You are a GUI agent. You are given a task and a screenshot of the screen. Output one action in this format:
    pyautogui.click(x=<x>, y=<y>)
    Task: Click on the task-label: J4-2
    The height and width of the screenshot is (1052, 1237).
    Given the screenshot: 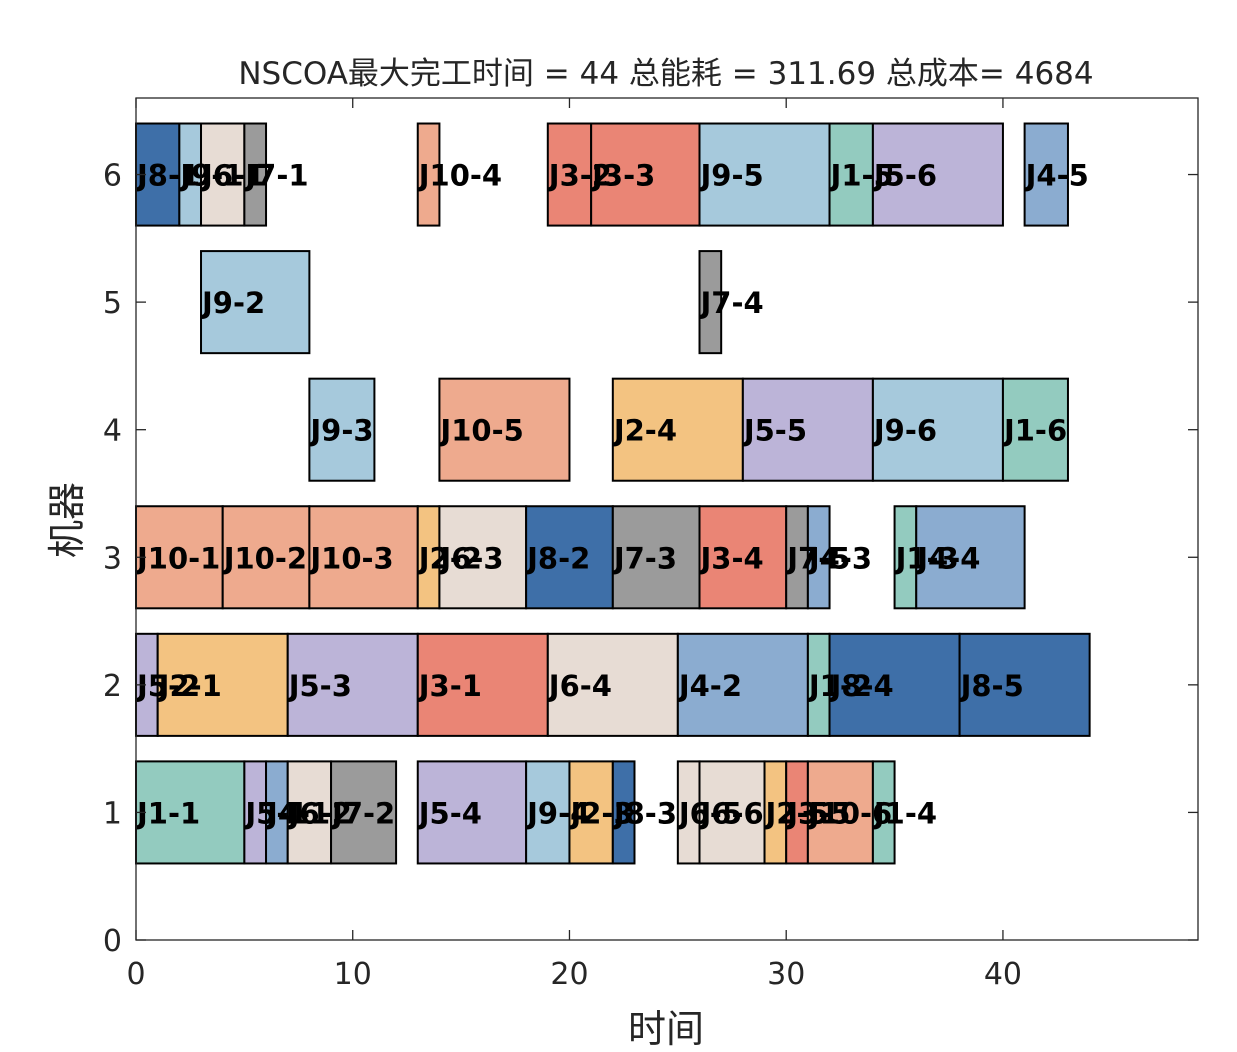 What is the action you would take?
    pyautogui.click(x=709, y=686)
    